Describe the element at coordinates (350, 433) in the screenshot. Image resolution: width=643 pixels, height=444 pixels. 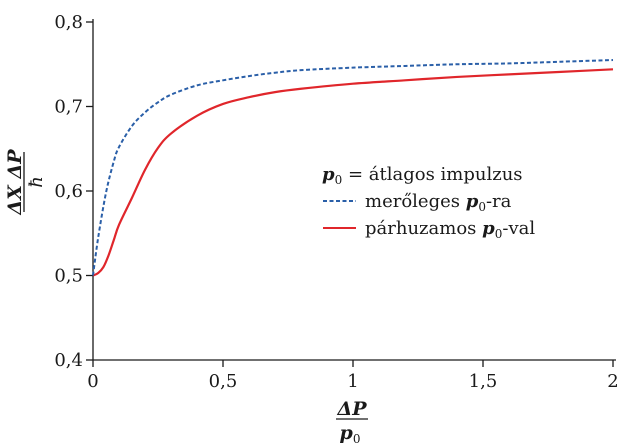
I see `x-axis-label-denominator: p0` at that location.